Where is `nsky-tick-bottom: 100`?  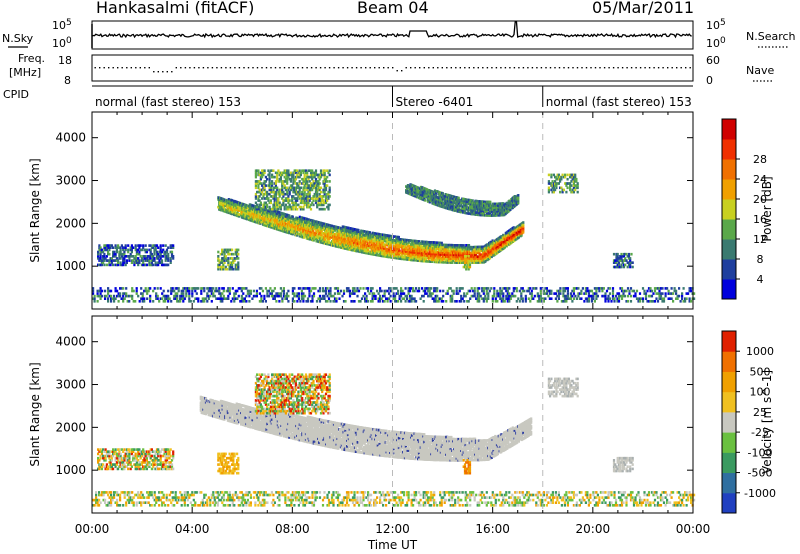 nsky-tick-bottom: 100 is located at coordinates (62, 43).